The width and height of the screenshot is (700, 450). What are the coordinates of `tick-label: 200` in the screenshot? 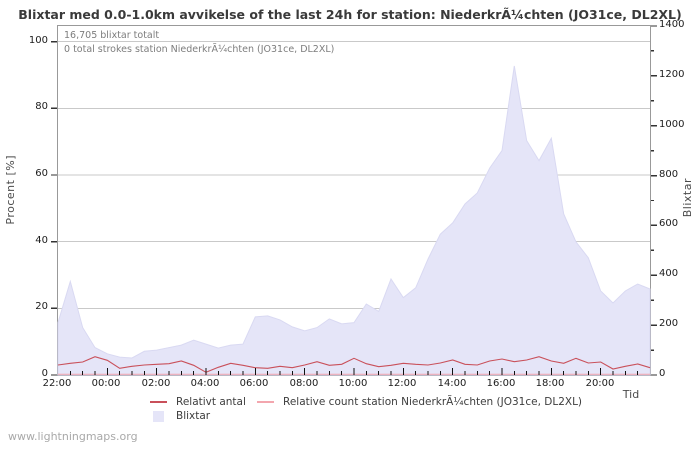 It's located at (669, 323).